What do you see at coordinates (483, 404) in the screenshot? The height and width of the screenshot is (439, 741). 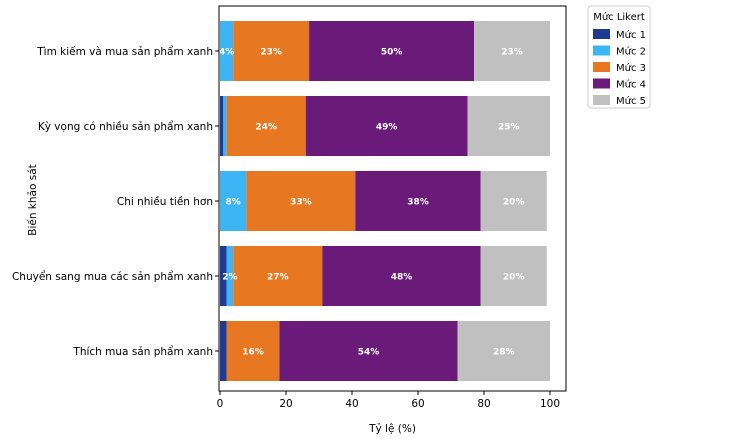 I see `x-tick-label: 80` at bounding box center [483, 404].